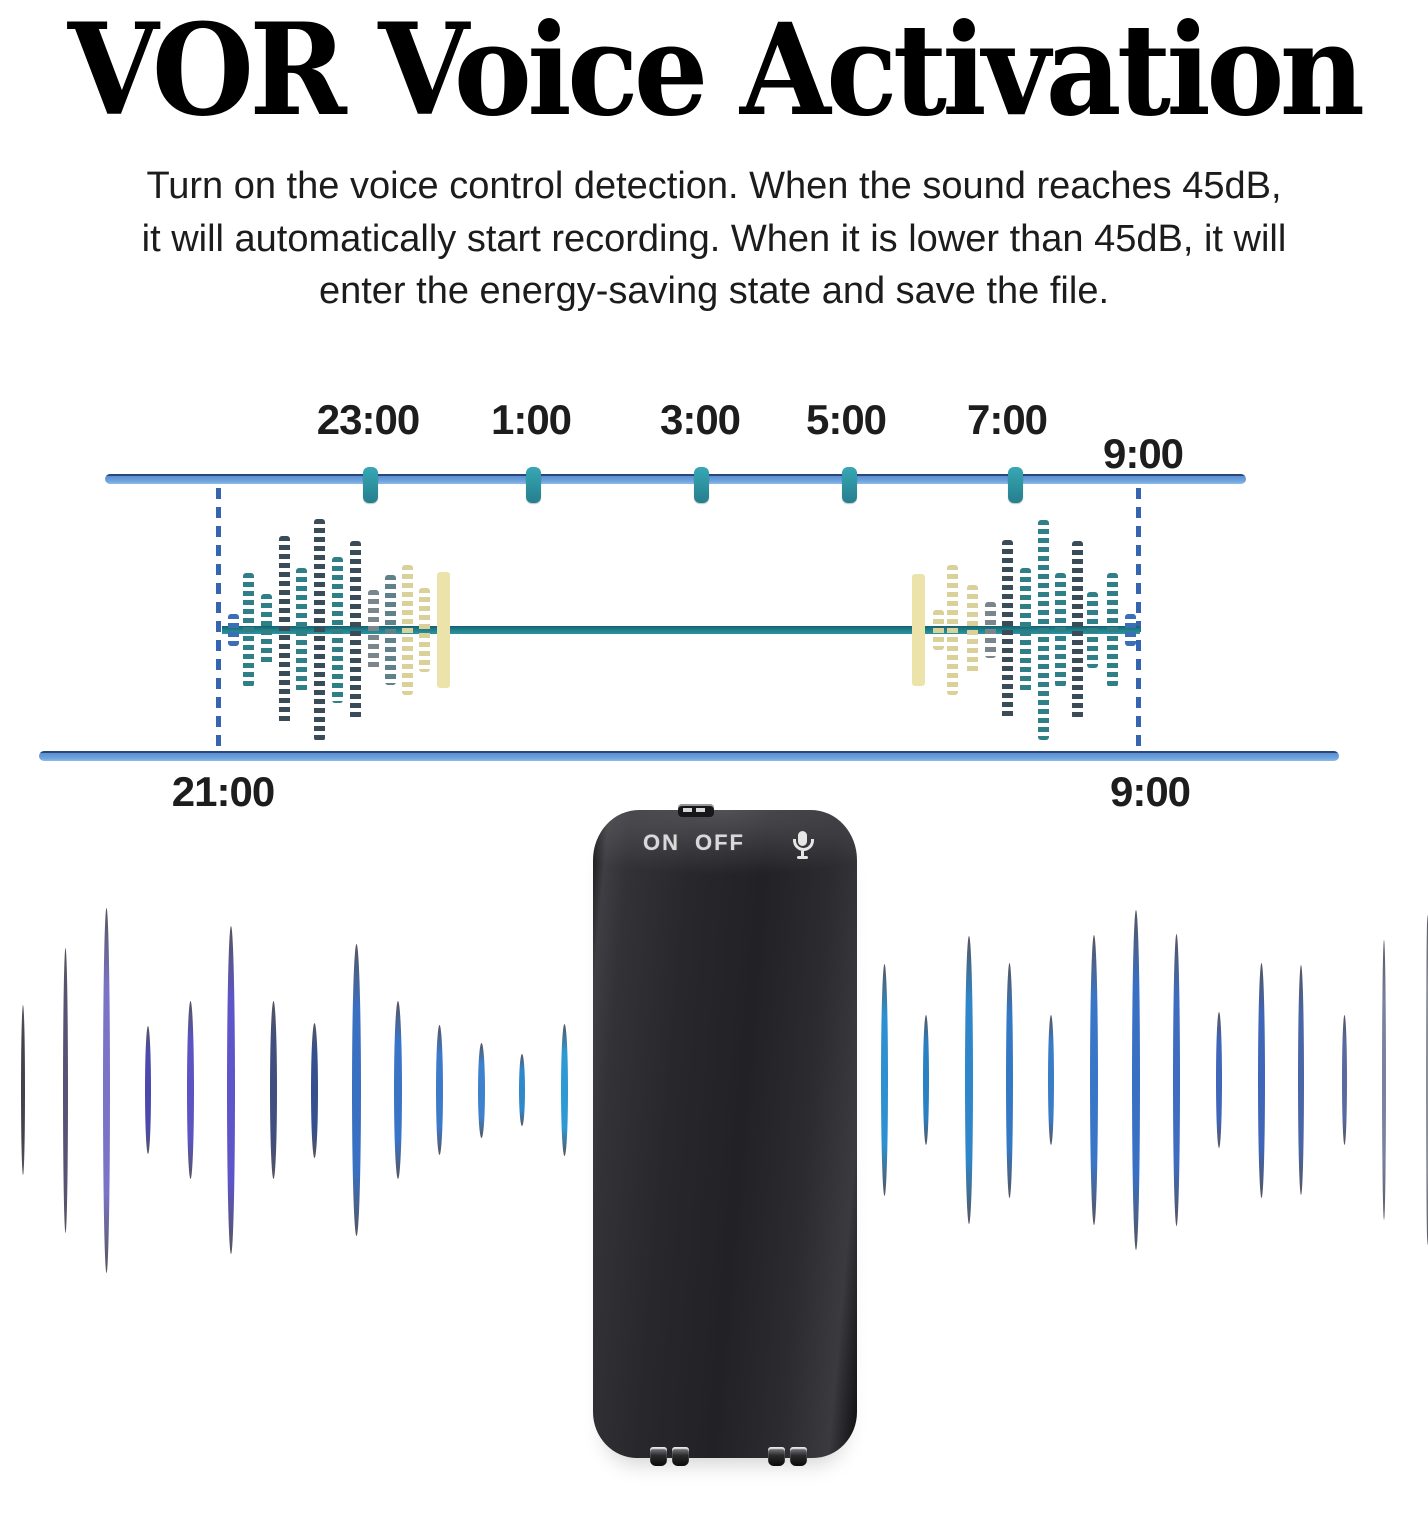 The width and height of the screenshot is (1428, 1520). What do you see at coordinates (716, 72) in the screenshot?
I see `main-title: VOR Voice Activation` at bounding box center [716, 72].